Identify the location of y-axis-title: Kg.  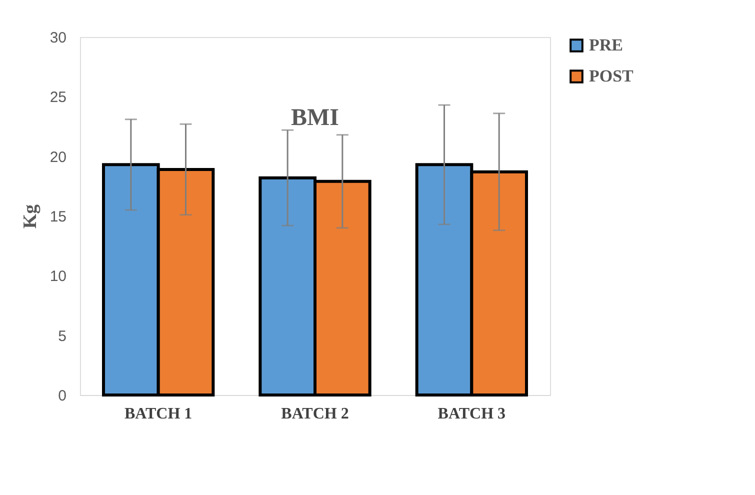
(30, 216).